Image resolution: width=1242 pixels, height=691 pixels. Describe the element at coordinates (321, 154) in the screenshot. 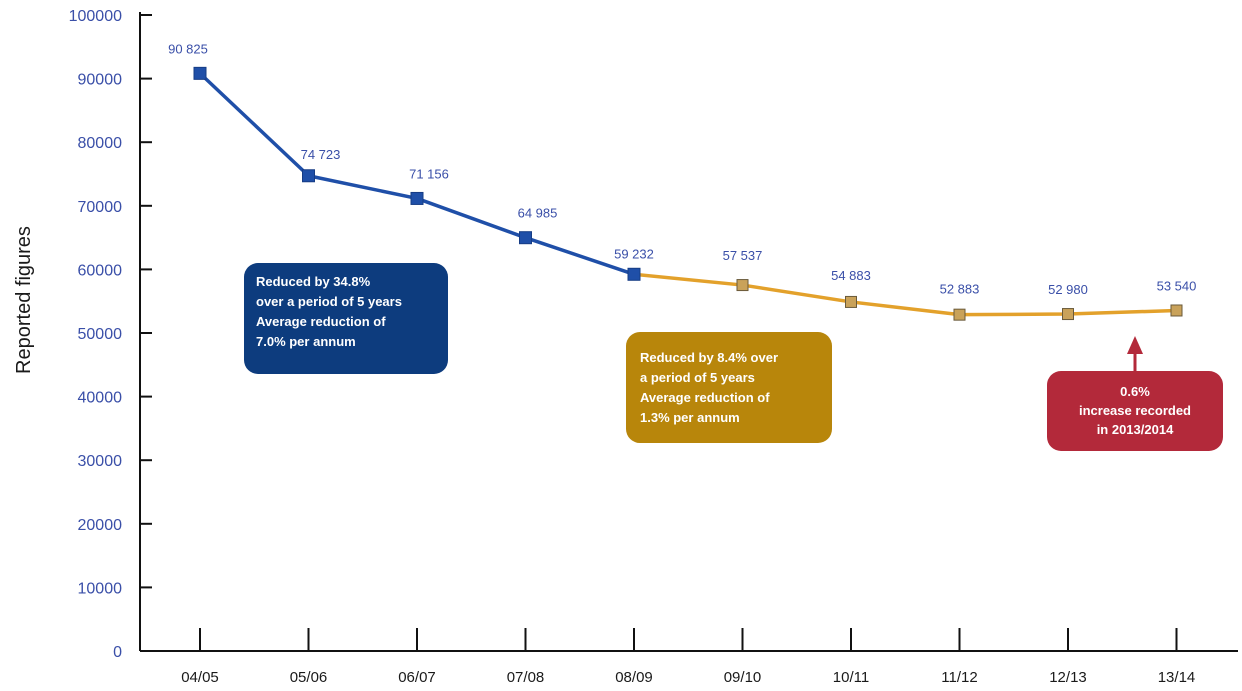

I see `data-label: 74 723` at that location.